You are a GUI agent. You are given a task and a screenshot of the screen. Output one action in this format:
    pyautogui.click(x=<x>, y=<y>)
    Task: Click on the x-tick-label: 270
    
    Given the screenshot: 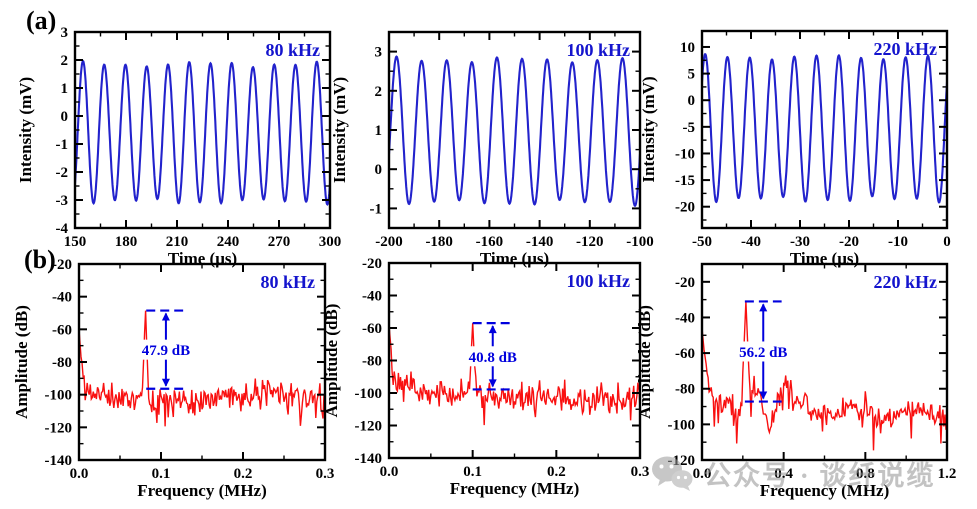 What is the action you would take?
    pyautogui.click(x=279, y=242)
    